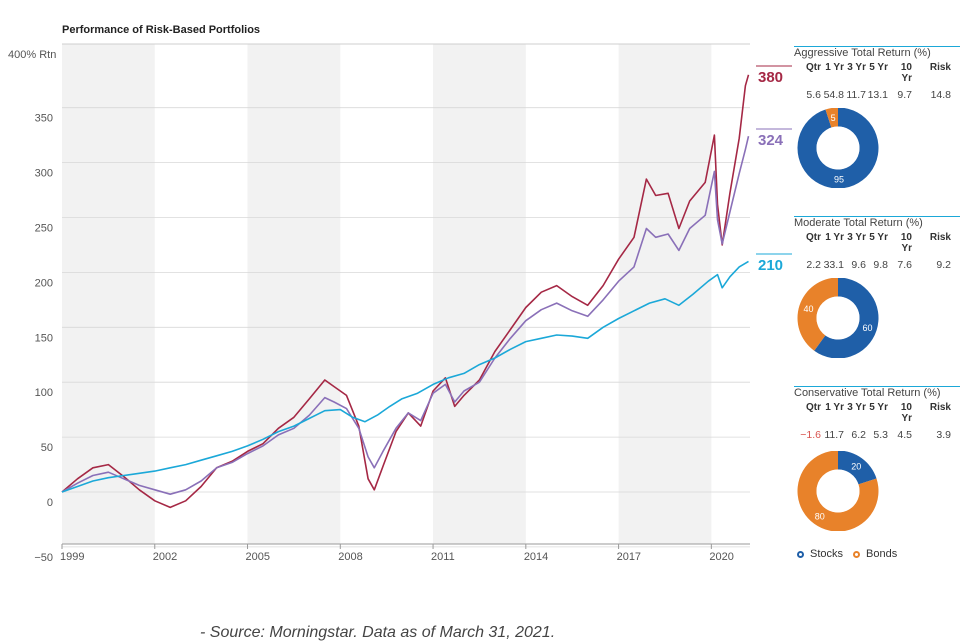 This screenshot has width=966, height=644. Describe the element at coordinates (44, 229) in the screenshot. I see `y-tick-label: 250` at that location.